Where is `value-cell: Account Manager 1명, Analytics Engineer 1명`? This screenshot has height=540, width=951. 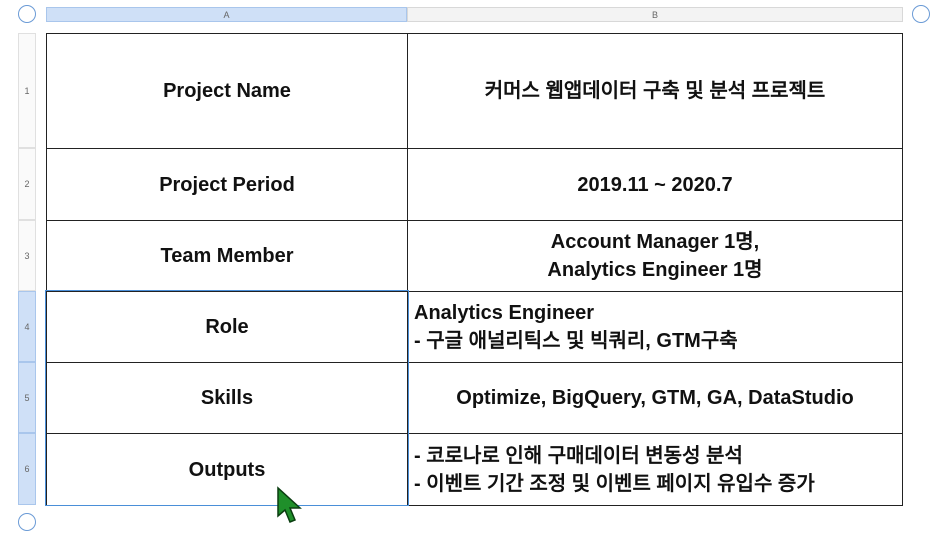
value-cell: Account Manager 1명, Analytics Engineer 1명 is located at coordinates (655, 256).